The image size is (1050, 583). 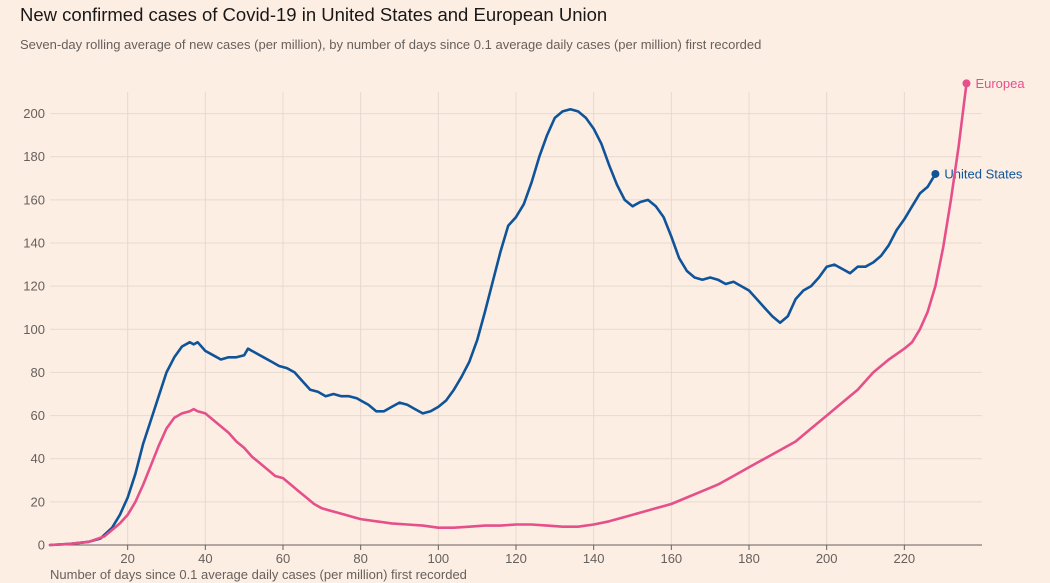 I want to click on x-tick-label: 220, so click(x=904, y=558).